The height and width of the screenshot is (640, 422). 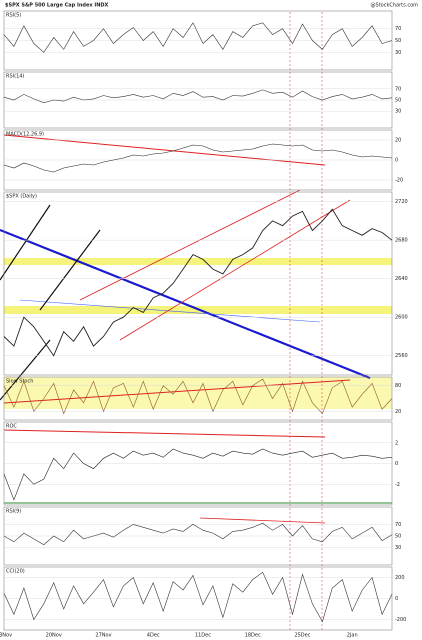 I want to click on x-tick-label: 20Nov, so click(x=54, y=636).